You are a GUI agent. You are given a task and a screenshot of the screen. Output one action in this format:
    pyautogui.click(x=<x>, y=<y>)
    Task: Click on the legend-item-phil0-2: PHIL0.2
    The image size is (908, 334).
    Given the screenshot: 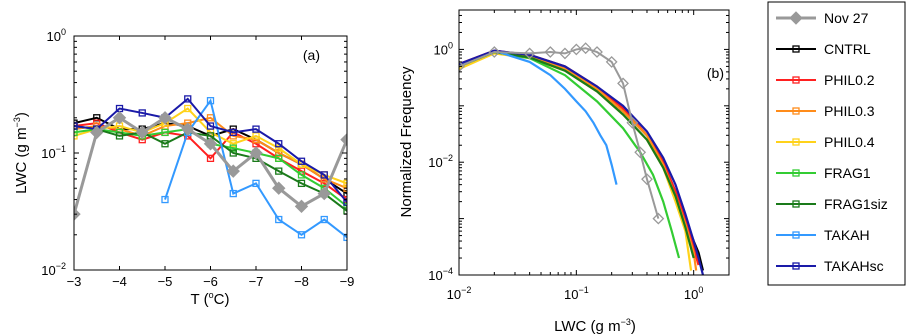 What is the action you would take?
    pyautogui.click(x=825, y=80)
    